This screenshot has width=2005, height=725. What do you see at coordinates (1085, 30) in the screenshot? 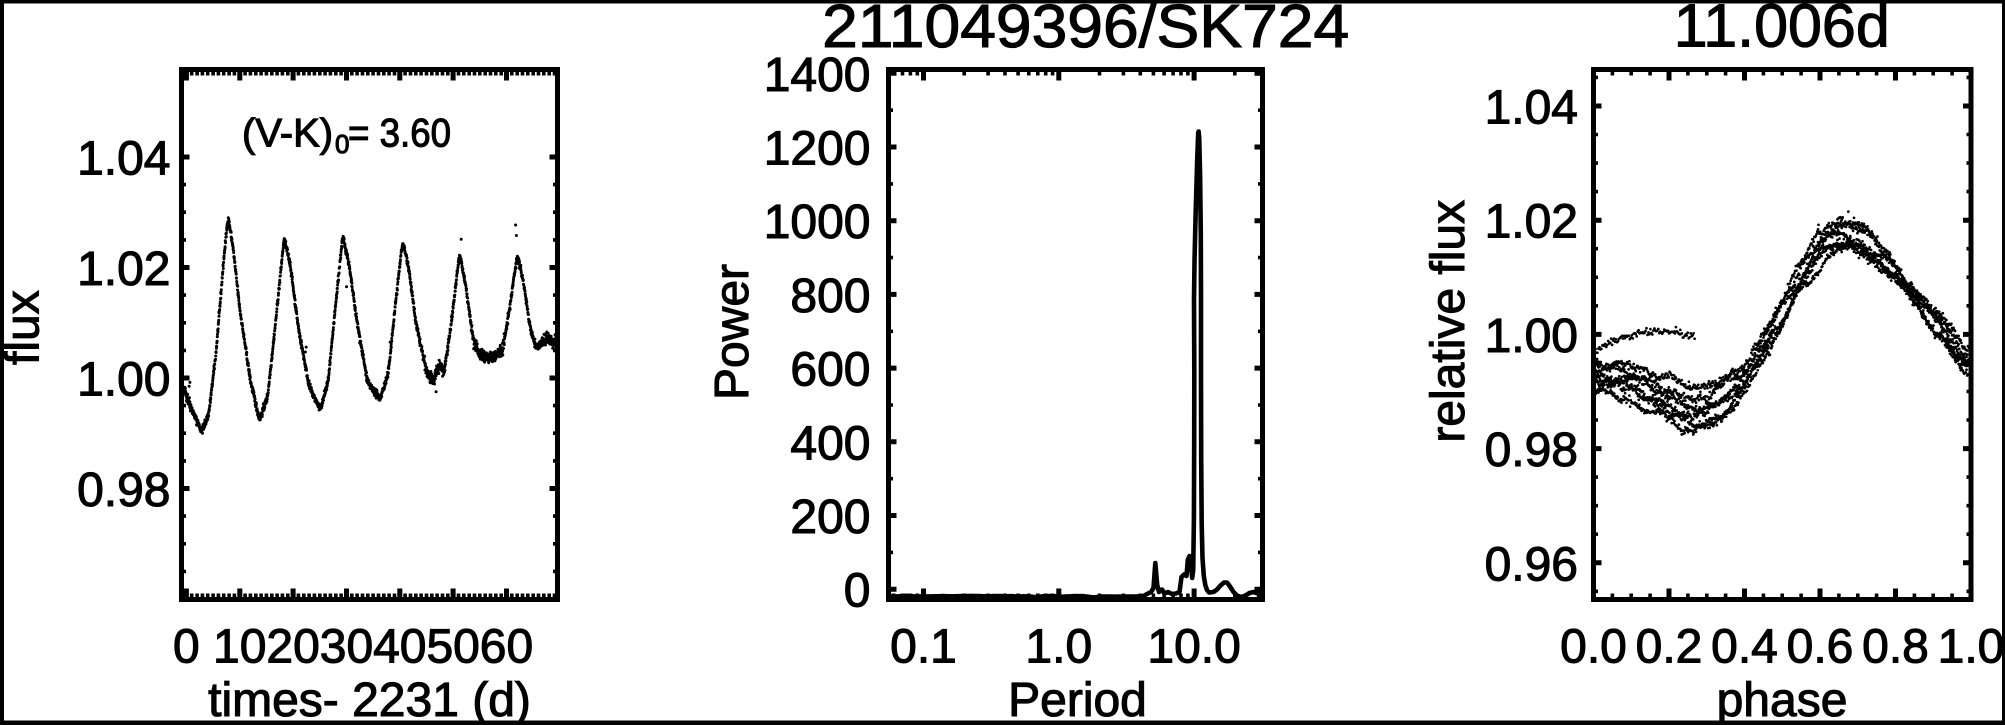
I see `svg-text: 211049396/SK724` at bounding box center [1085, 30].